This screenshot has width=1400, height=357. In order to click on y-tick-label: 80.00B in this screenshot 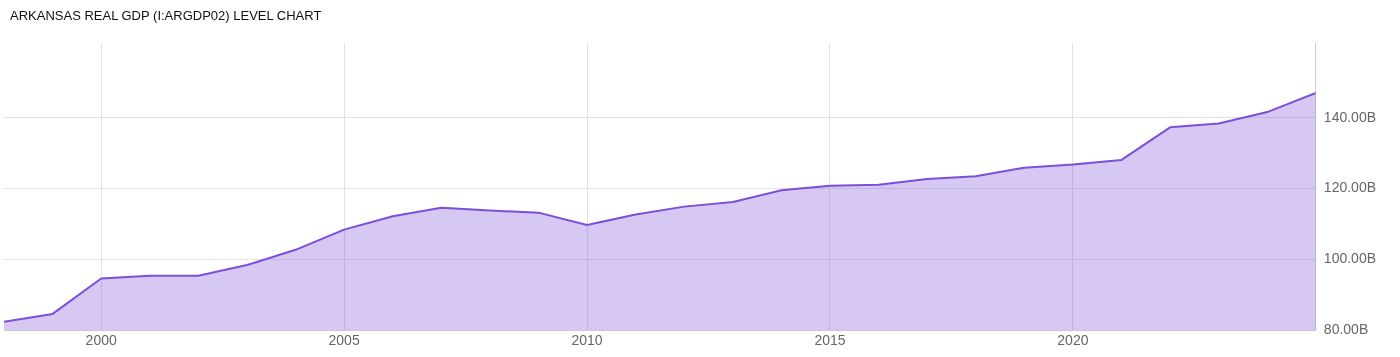, I will do `click(1346, 329)`.